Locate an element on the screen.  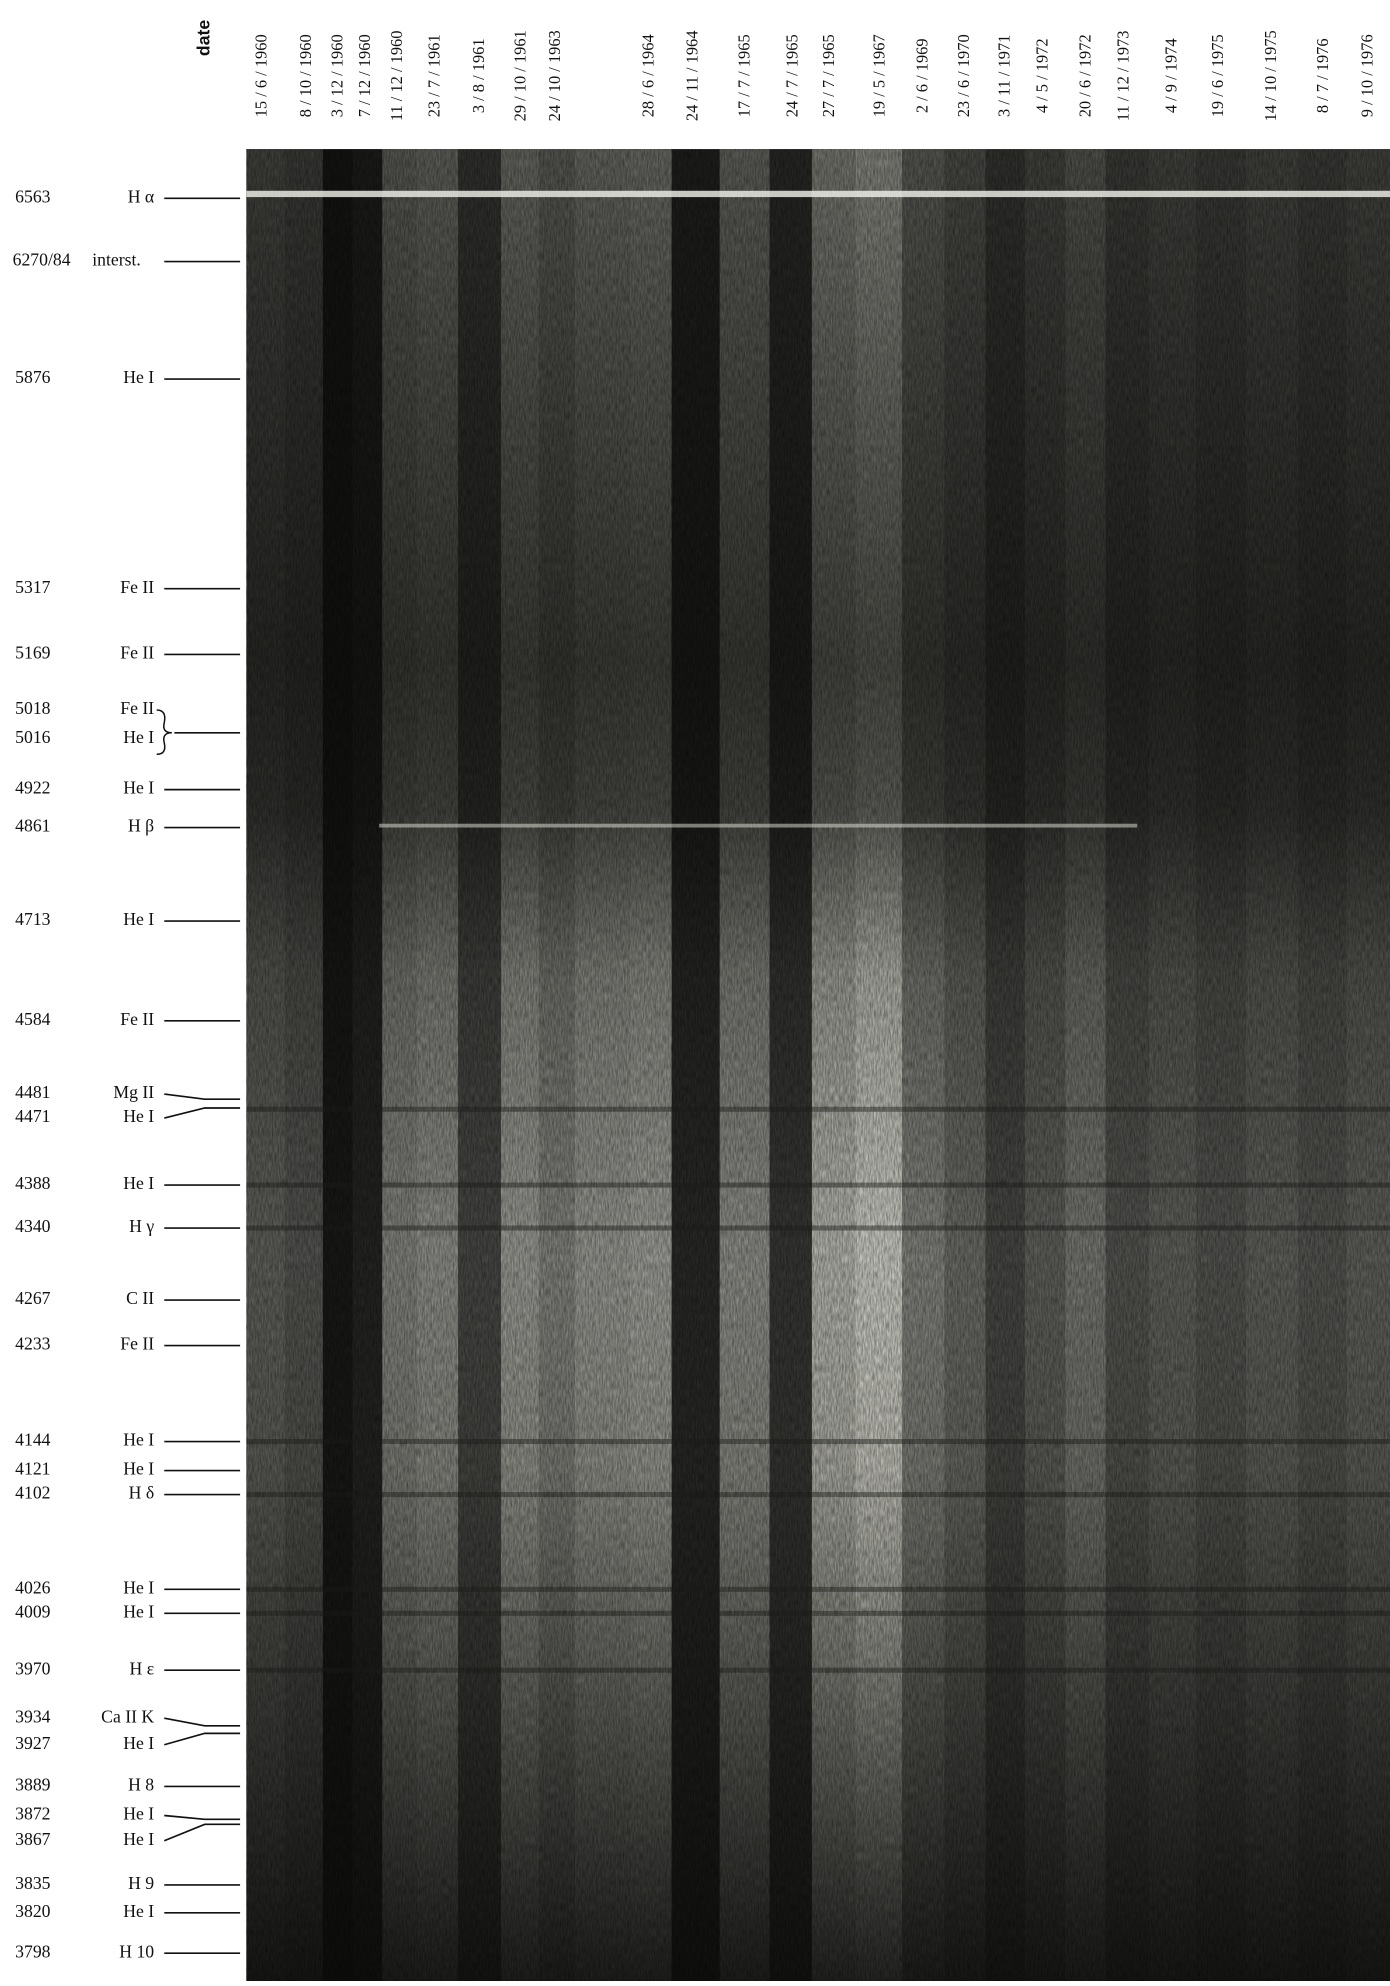
date-label: 19 / 6 / 1975 is located at coordinates (1217, 75).